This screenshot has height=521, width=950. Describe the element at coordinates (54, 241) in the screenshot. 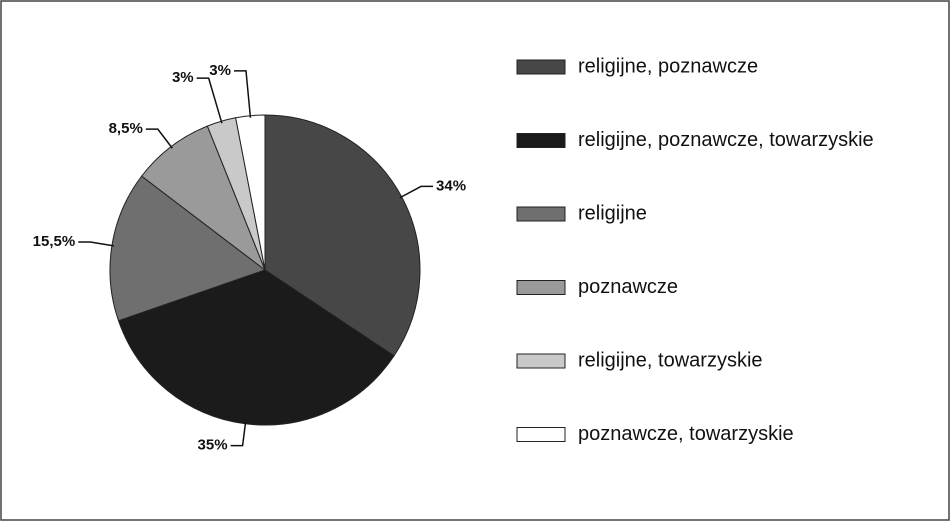

I see `data-label: 15,5%` at that location.